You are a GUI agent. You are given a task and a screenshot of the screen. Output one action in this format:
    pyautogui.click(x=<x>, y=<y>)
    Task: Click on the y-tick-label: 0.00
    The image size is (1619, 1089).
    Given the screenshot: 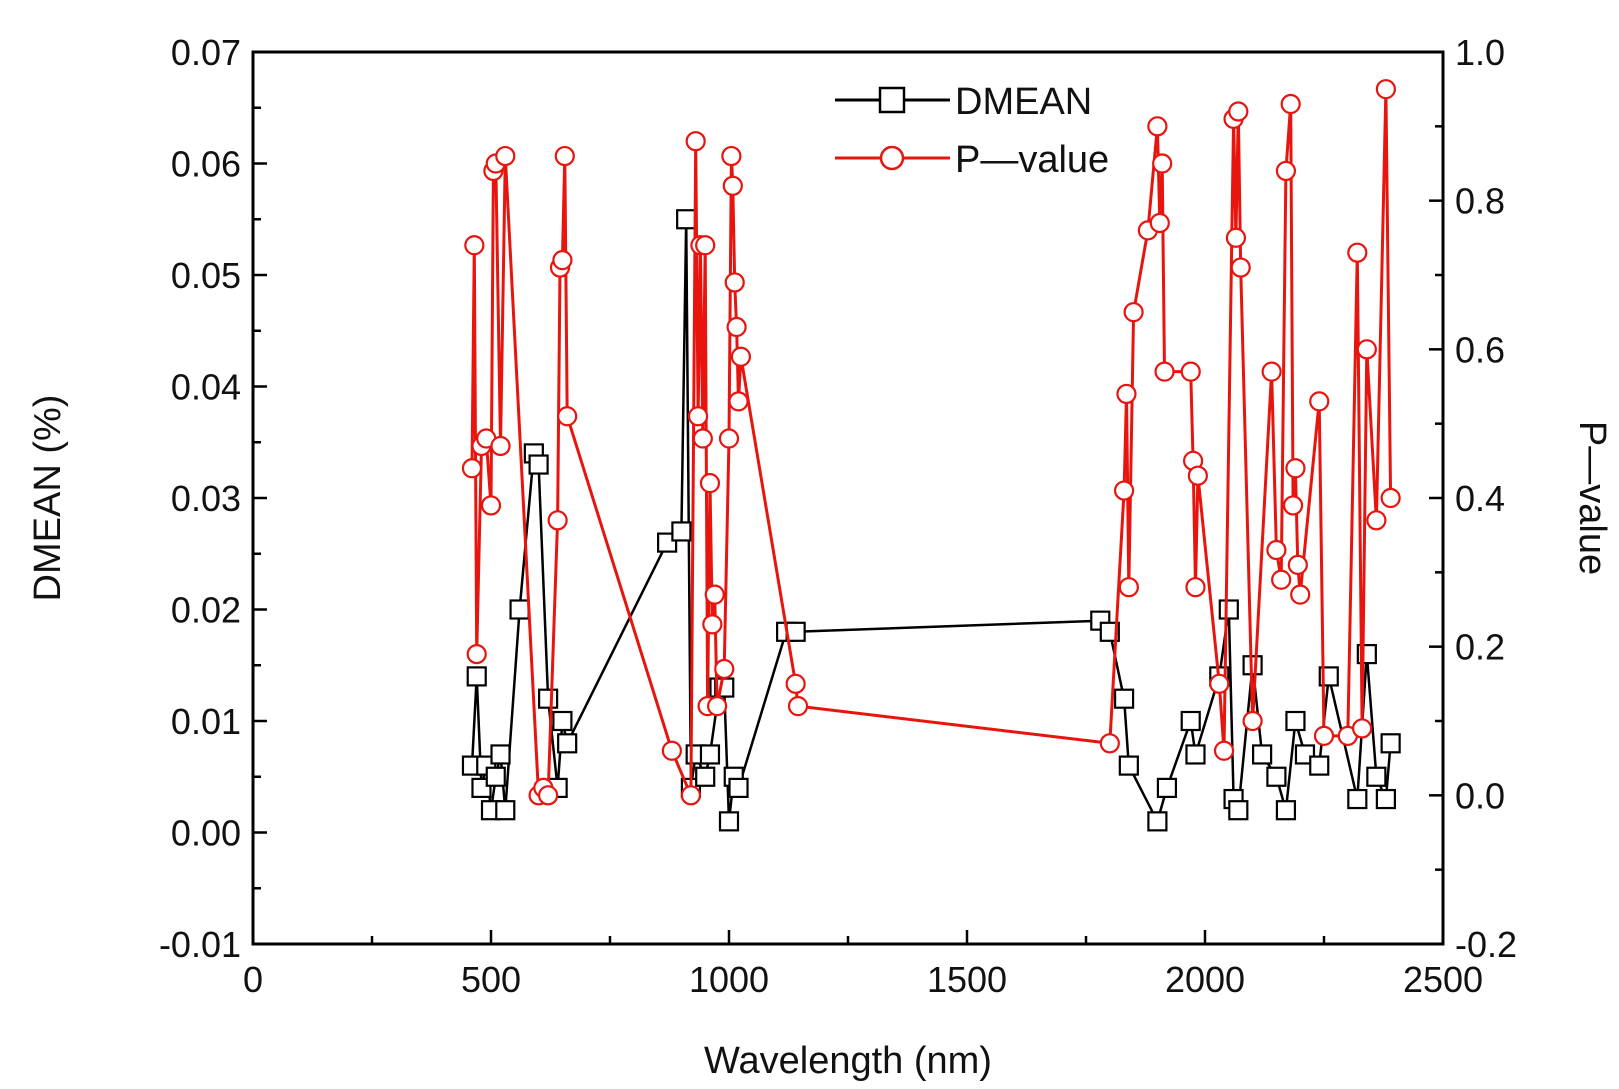 What is the action you would take?
    pyautogui.click(x=206, y=833)
    